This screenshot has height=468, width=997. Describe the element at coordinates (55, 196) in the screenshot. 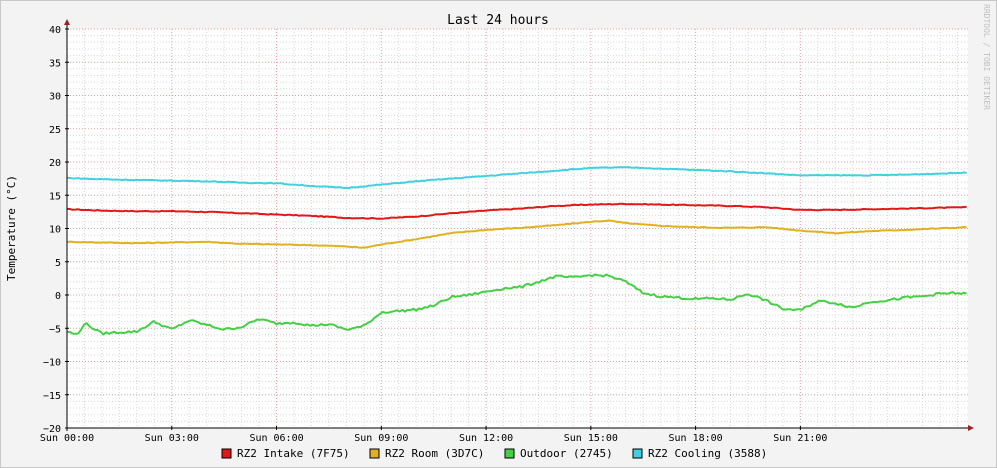

I see `y-tick-label: 15` at that location.